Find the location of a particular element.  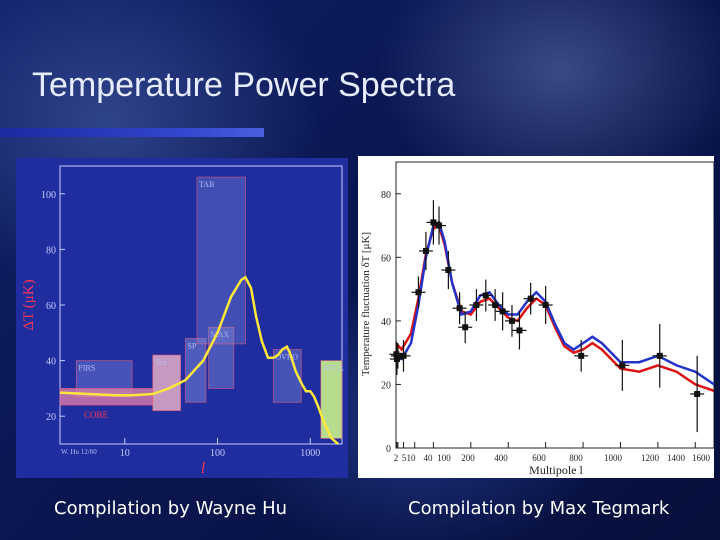

experiment-label-sp: SP is located at coordinates (191, 345).